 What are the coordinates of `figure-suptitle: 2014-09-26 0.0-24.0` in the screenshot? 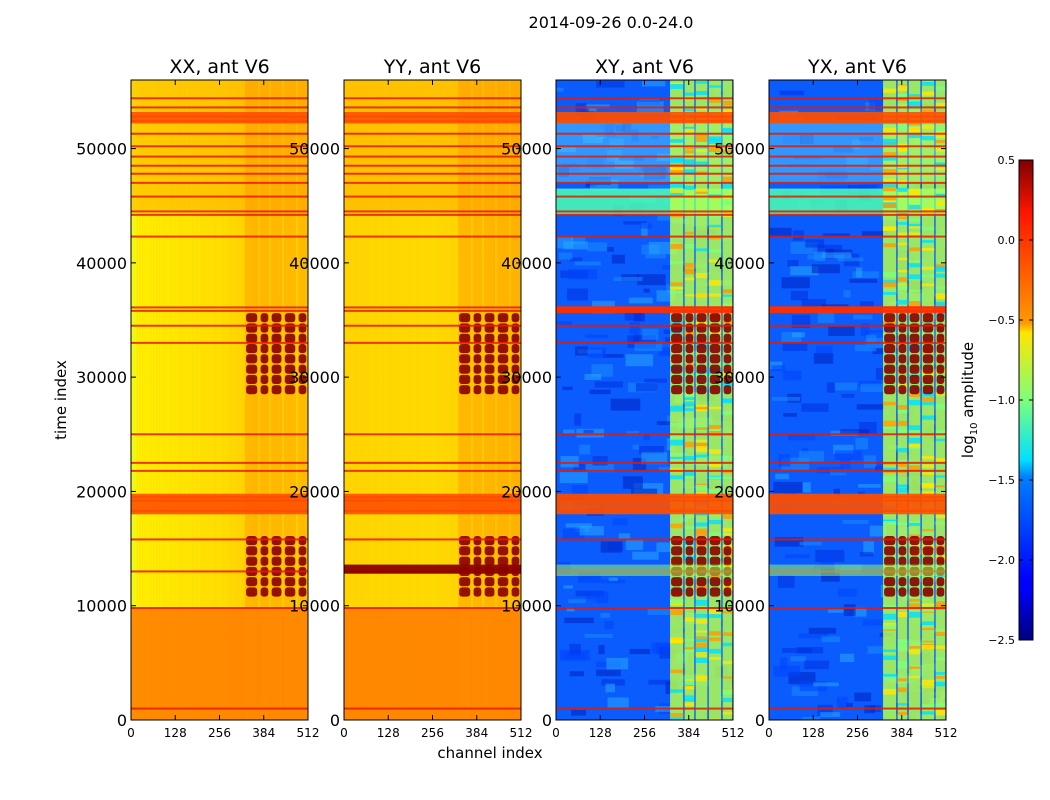 It's located at (611, 22).